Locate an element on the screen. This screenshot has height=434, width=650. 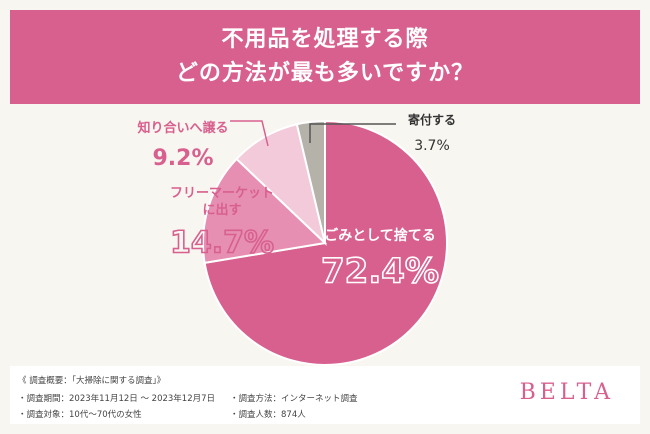
slice-label-2-line-2: に出す is located at coordinates (221, 210).